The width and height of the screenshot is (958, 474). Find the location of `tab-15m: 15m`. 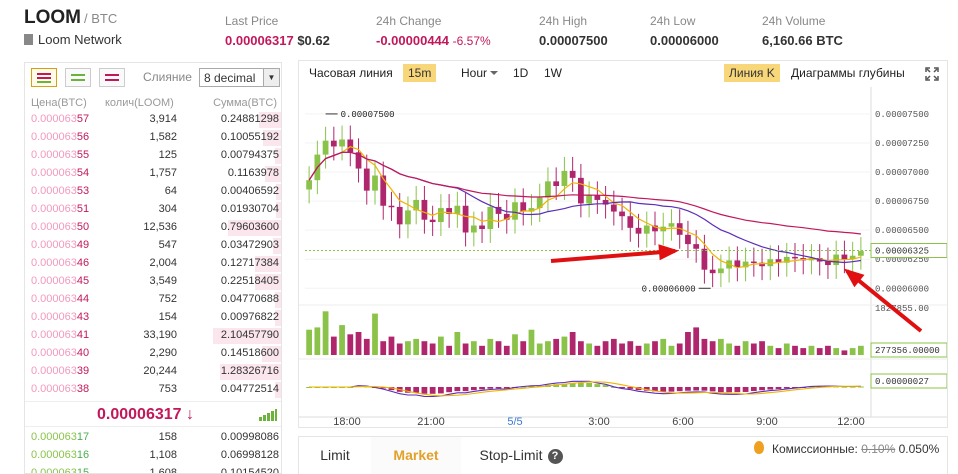

tab-15m: 15m is located at coordinates (420, 73).